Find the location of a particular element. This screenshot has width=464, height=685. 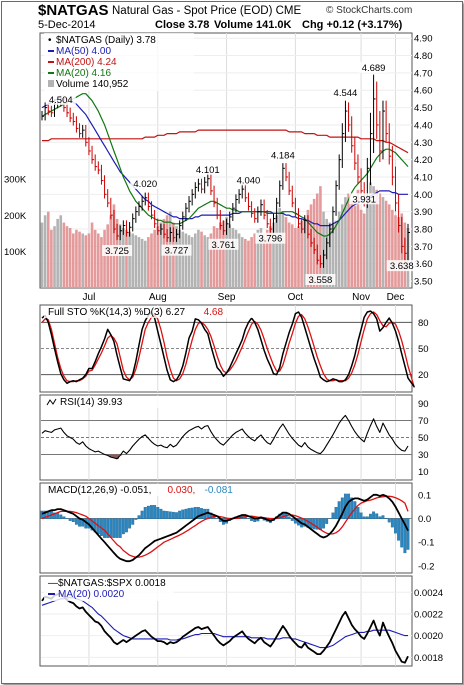

rsi-tick-label: 50 is located at coordinates (423, 438).